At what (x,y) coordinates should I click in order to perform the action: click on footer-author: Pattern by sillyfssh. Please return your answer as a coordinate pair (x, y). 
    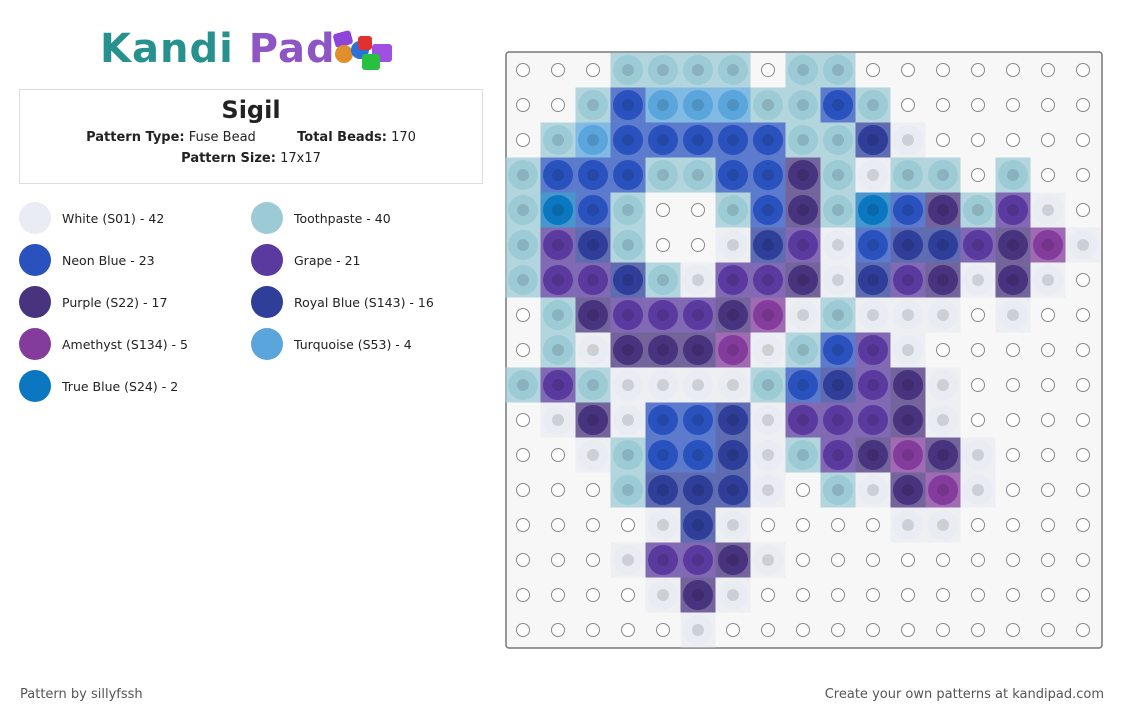
    Looking at the image, I should click on (81, 694).